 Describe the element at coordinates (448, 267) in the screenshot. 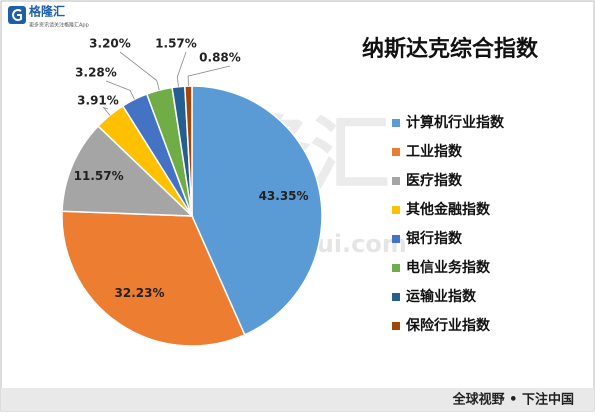

I see `legend-label: 电信业务指数` at that location.